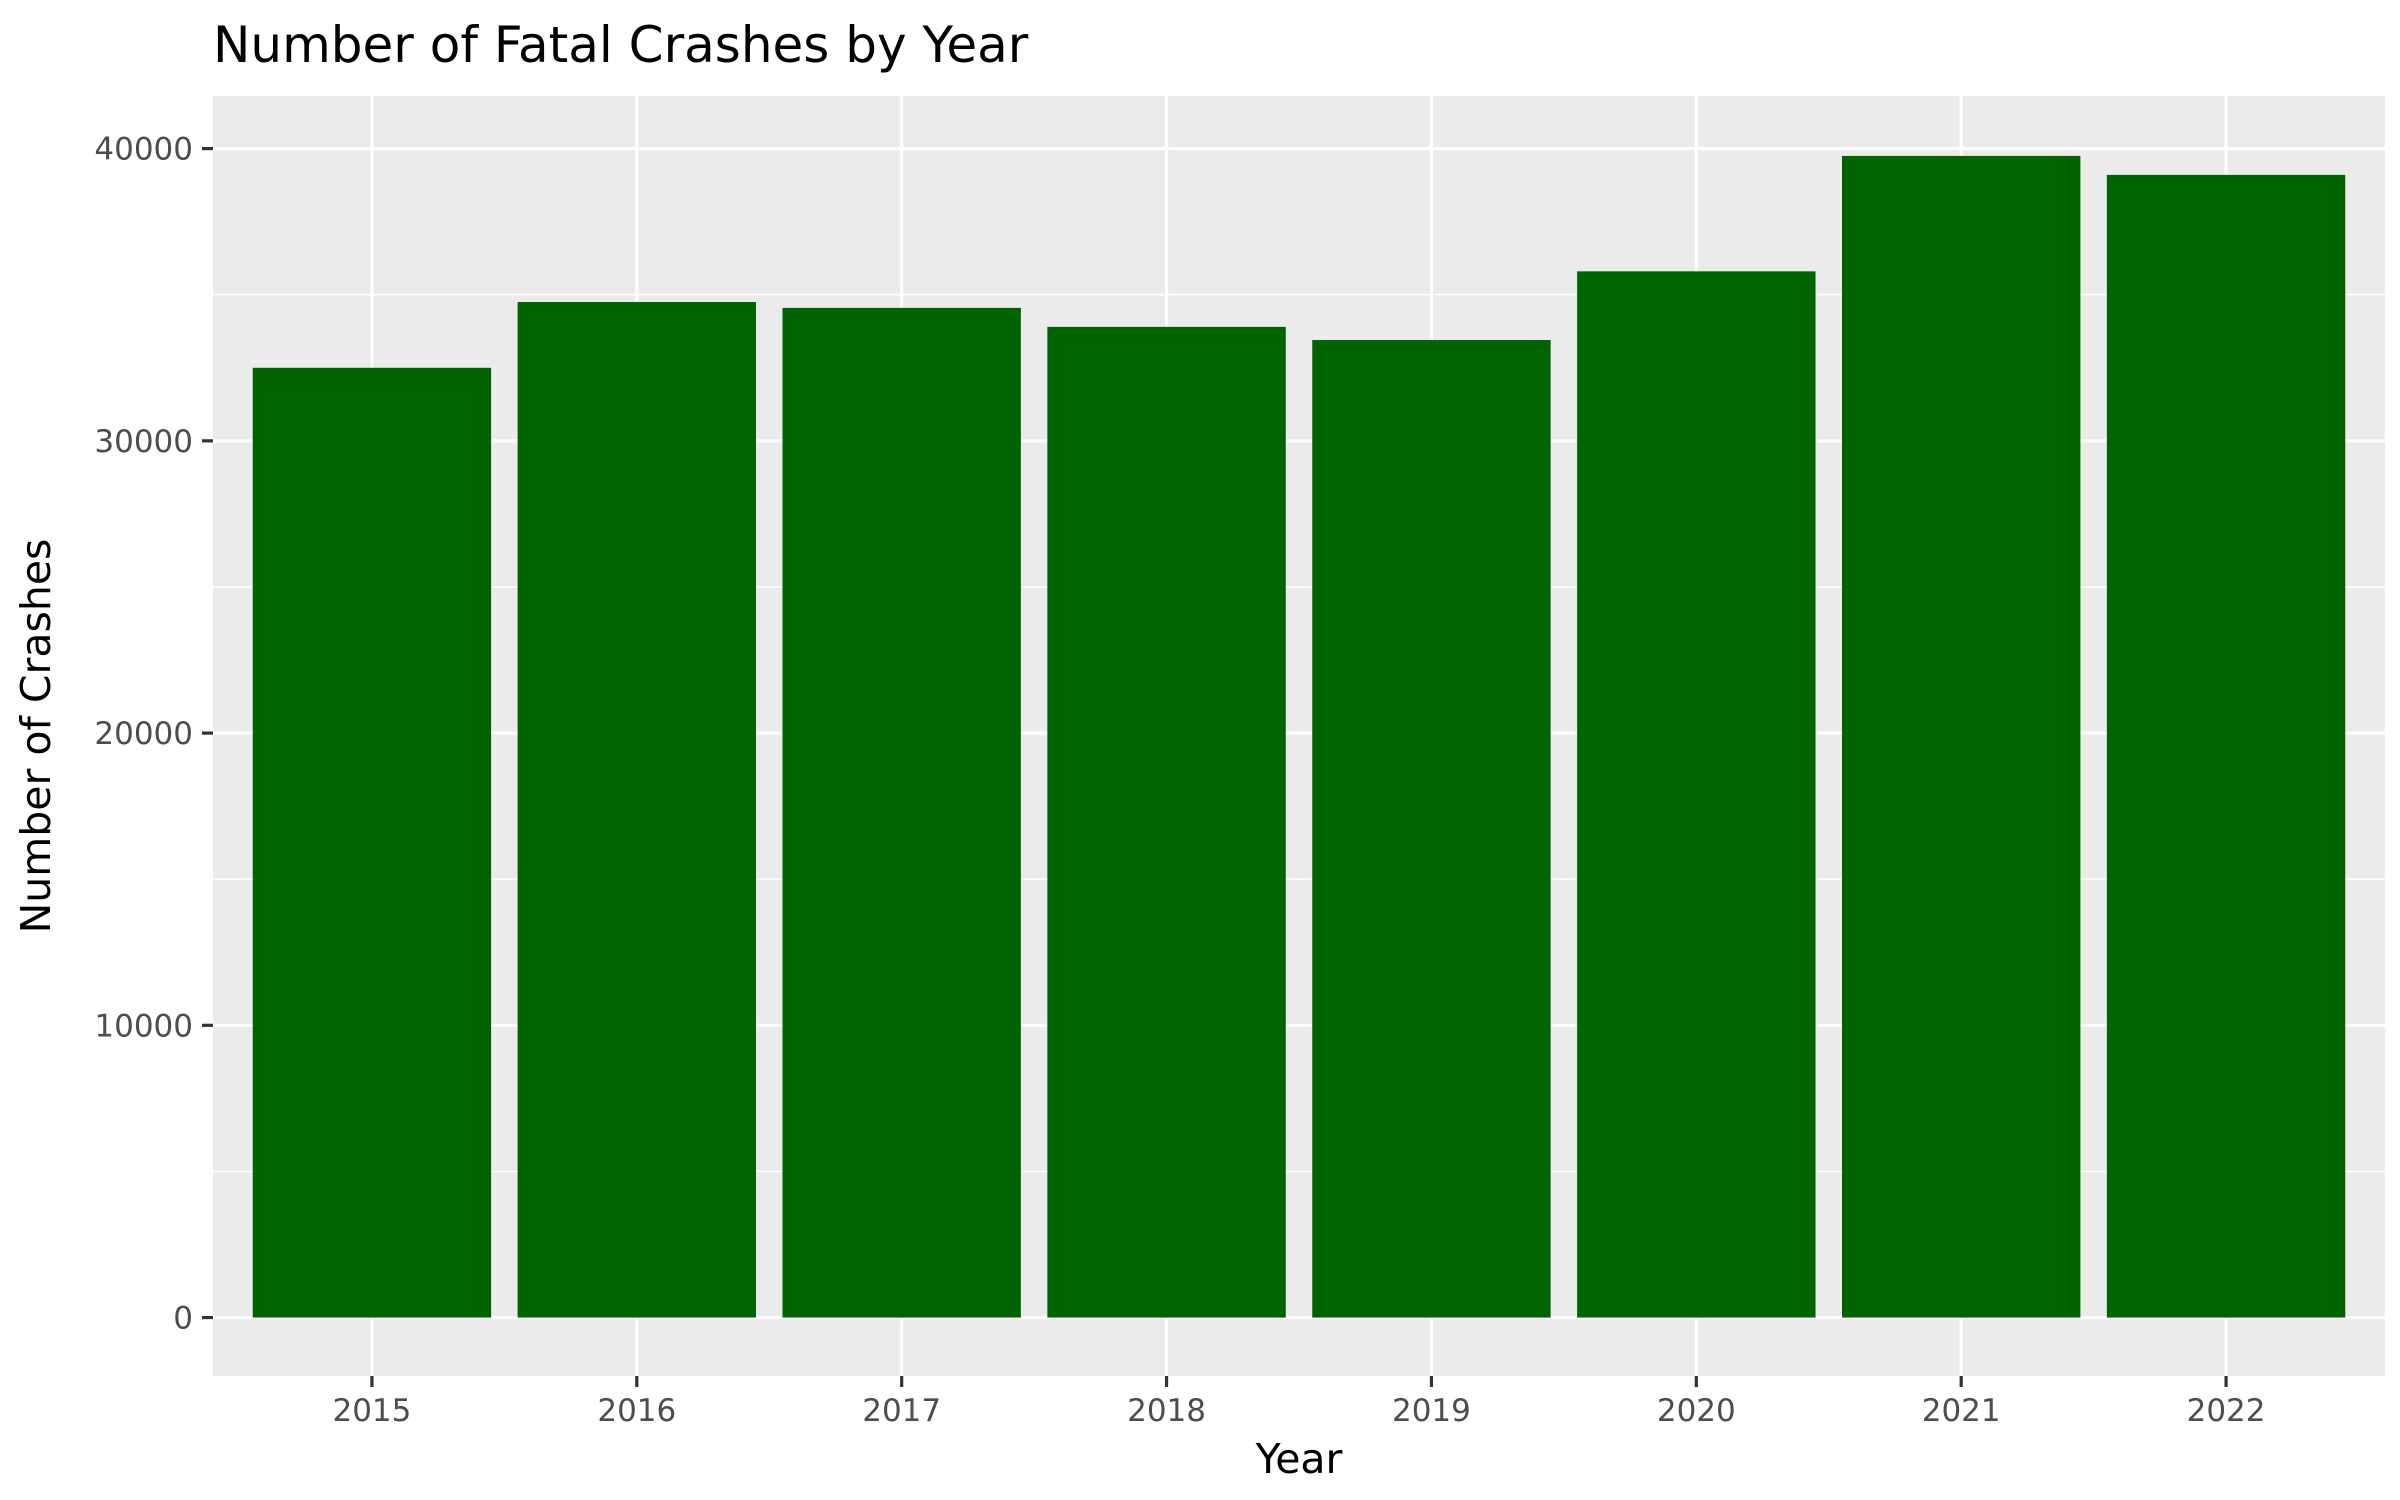 The image size is (2400, 1500). I want to click on y-tick-label: 10000, so click(143, 1026).